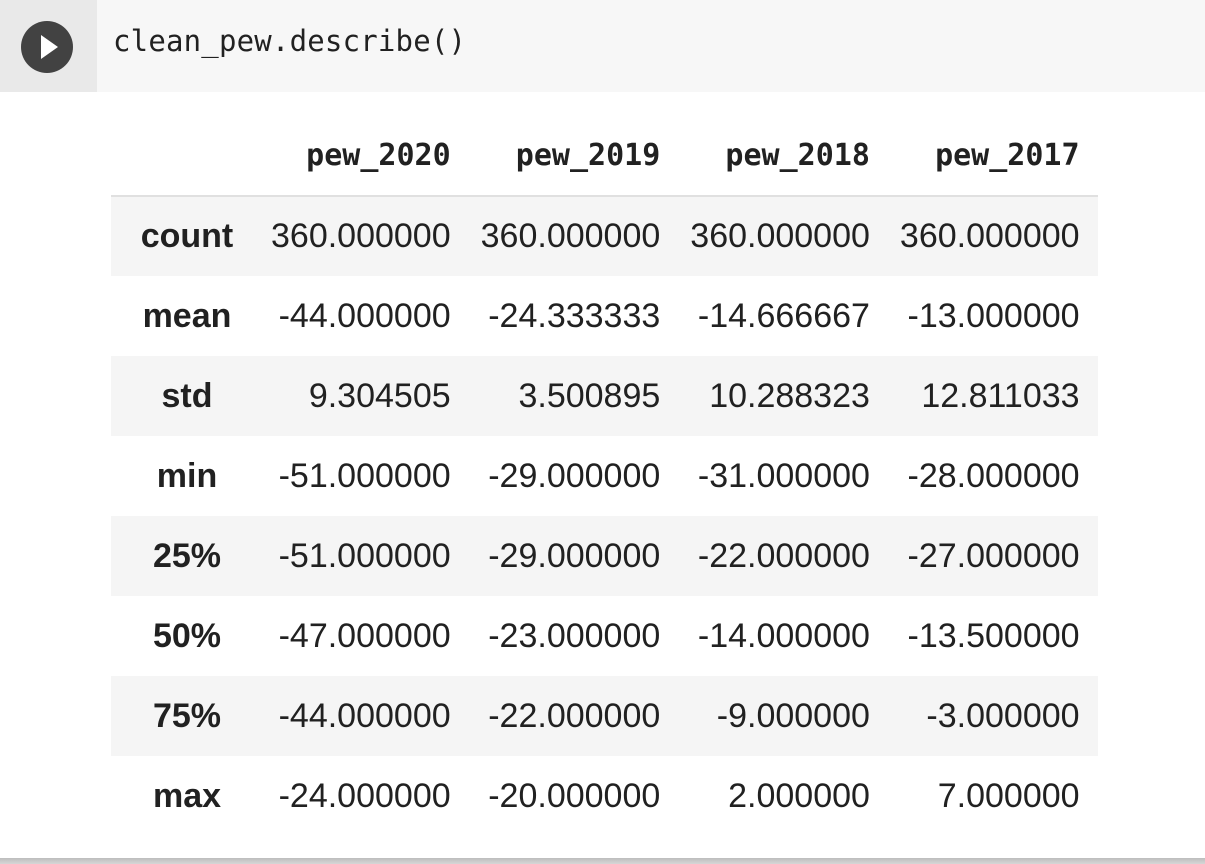 The image size is (1205, 864). What do you see at coordinates (574, 635) in the screenshot?
I see `table-cell: -23.000000` at bounding box center [574, 635].